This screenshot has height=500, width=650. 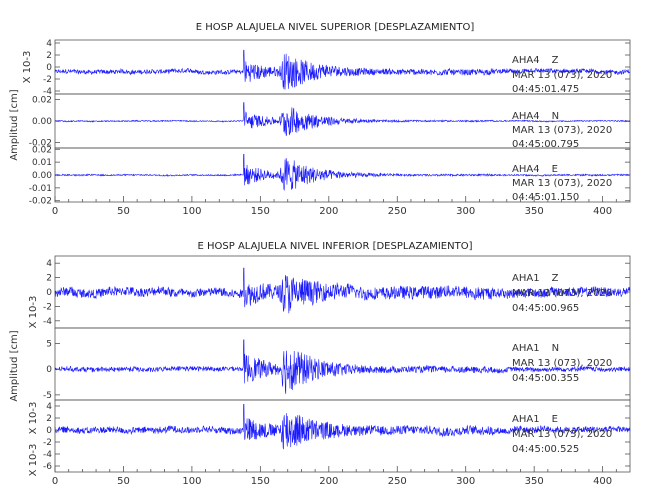 What do you see at coordinates (526, 60) in the screenshot?
I see `station-upper-z: AHA4` at bounding box center [526, 60].